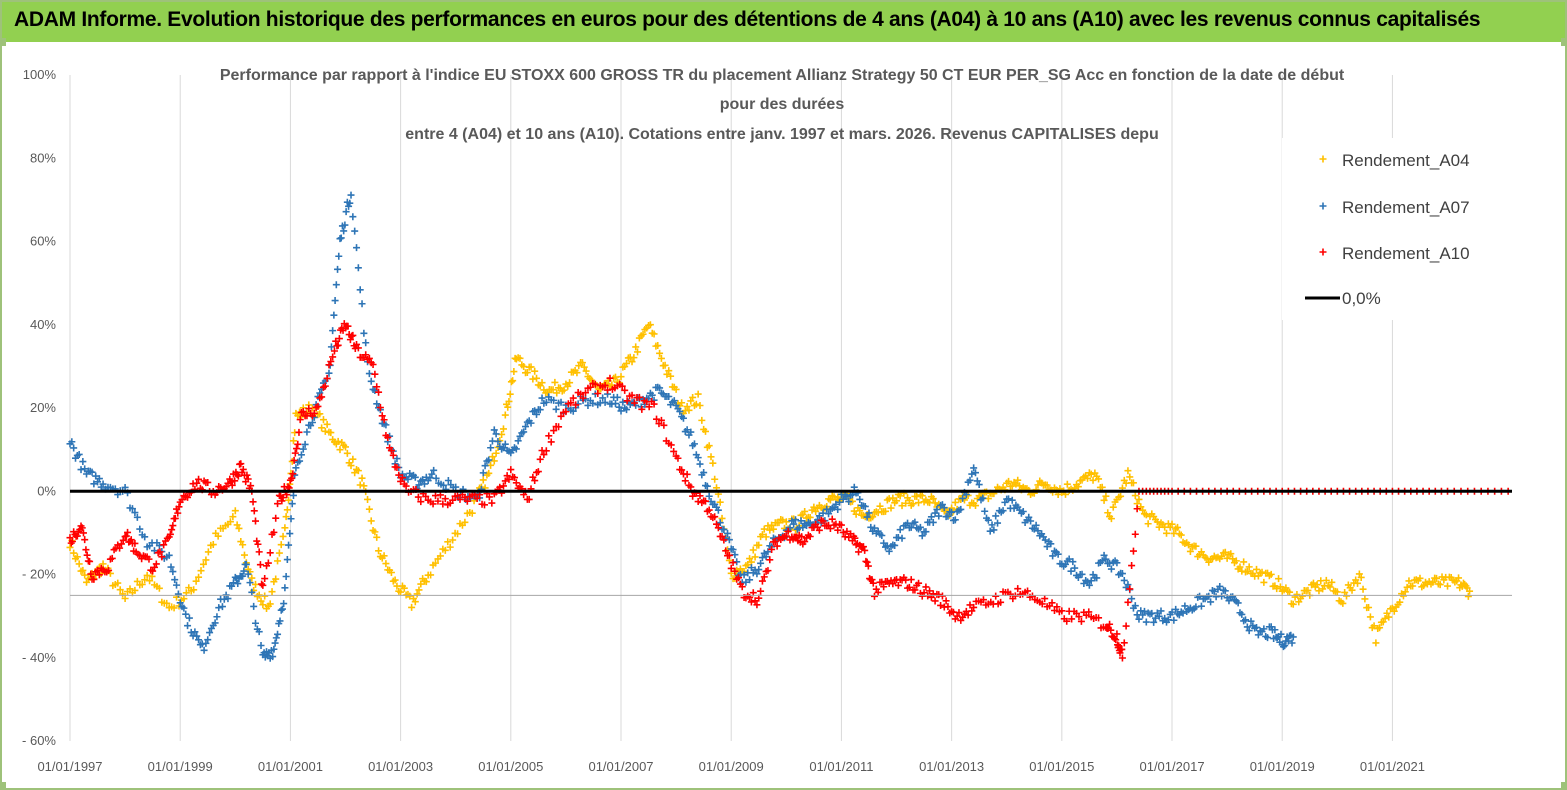 The height and width of the screenshot is (790, 1567). I want to click on x-tick-label: 01/01/2015, so click(1061, 766).